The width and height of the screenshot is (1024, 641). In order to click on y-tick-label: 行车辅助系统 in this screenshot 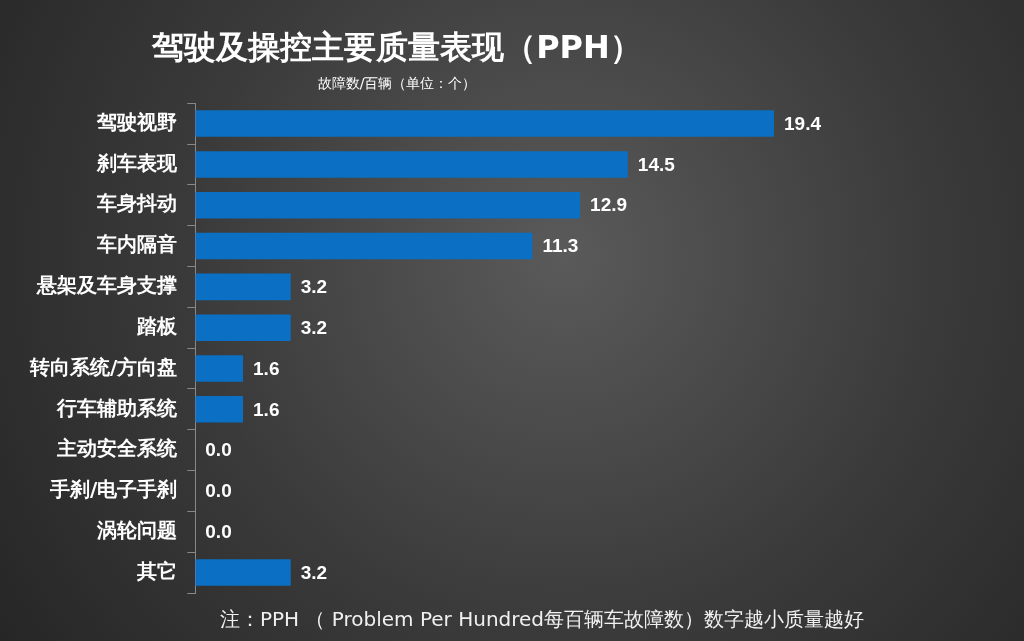, I will do `click(117, 407)`.